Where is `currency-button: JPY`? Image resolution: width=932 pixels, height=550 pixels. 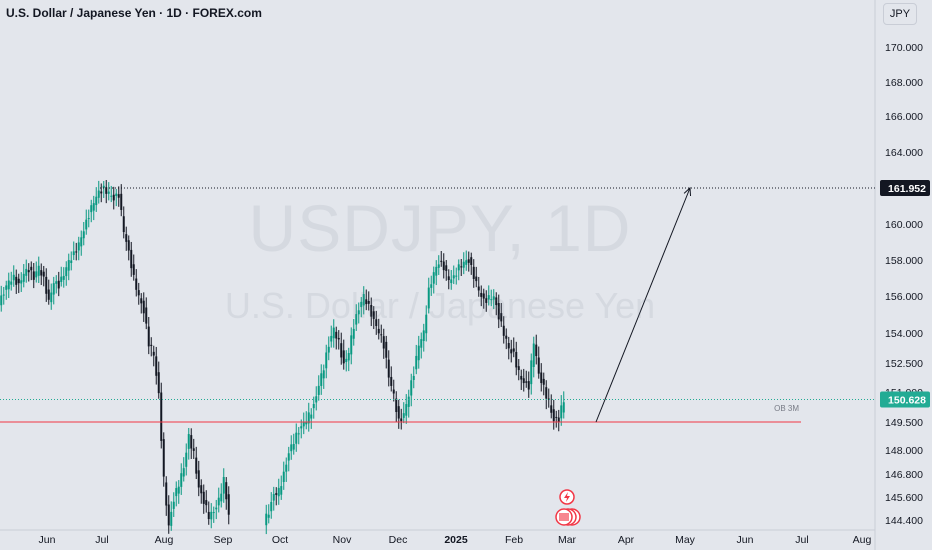
currency-button: JPY is located at coordinates (900, 14).